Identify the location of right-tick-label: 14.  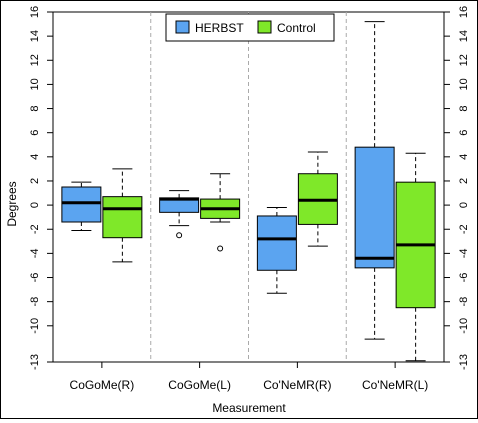
(464, 36).